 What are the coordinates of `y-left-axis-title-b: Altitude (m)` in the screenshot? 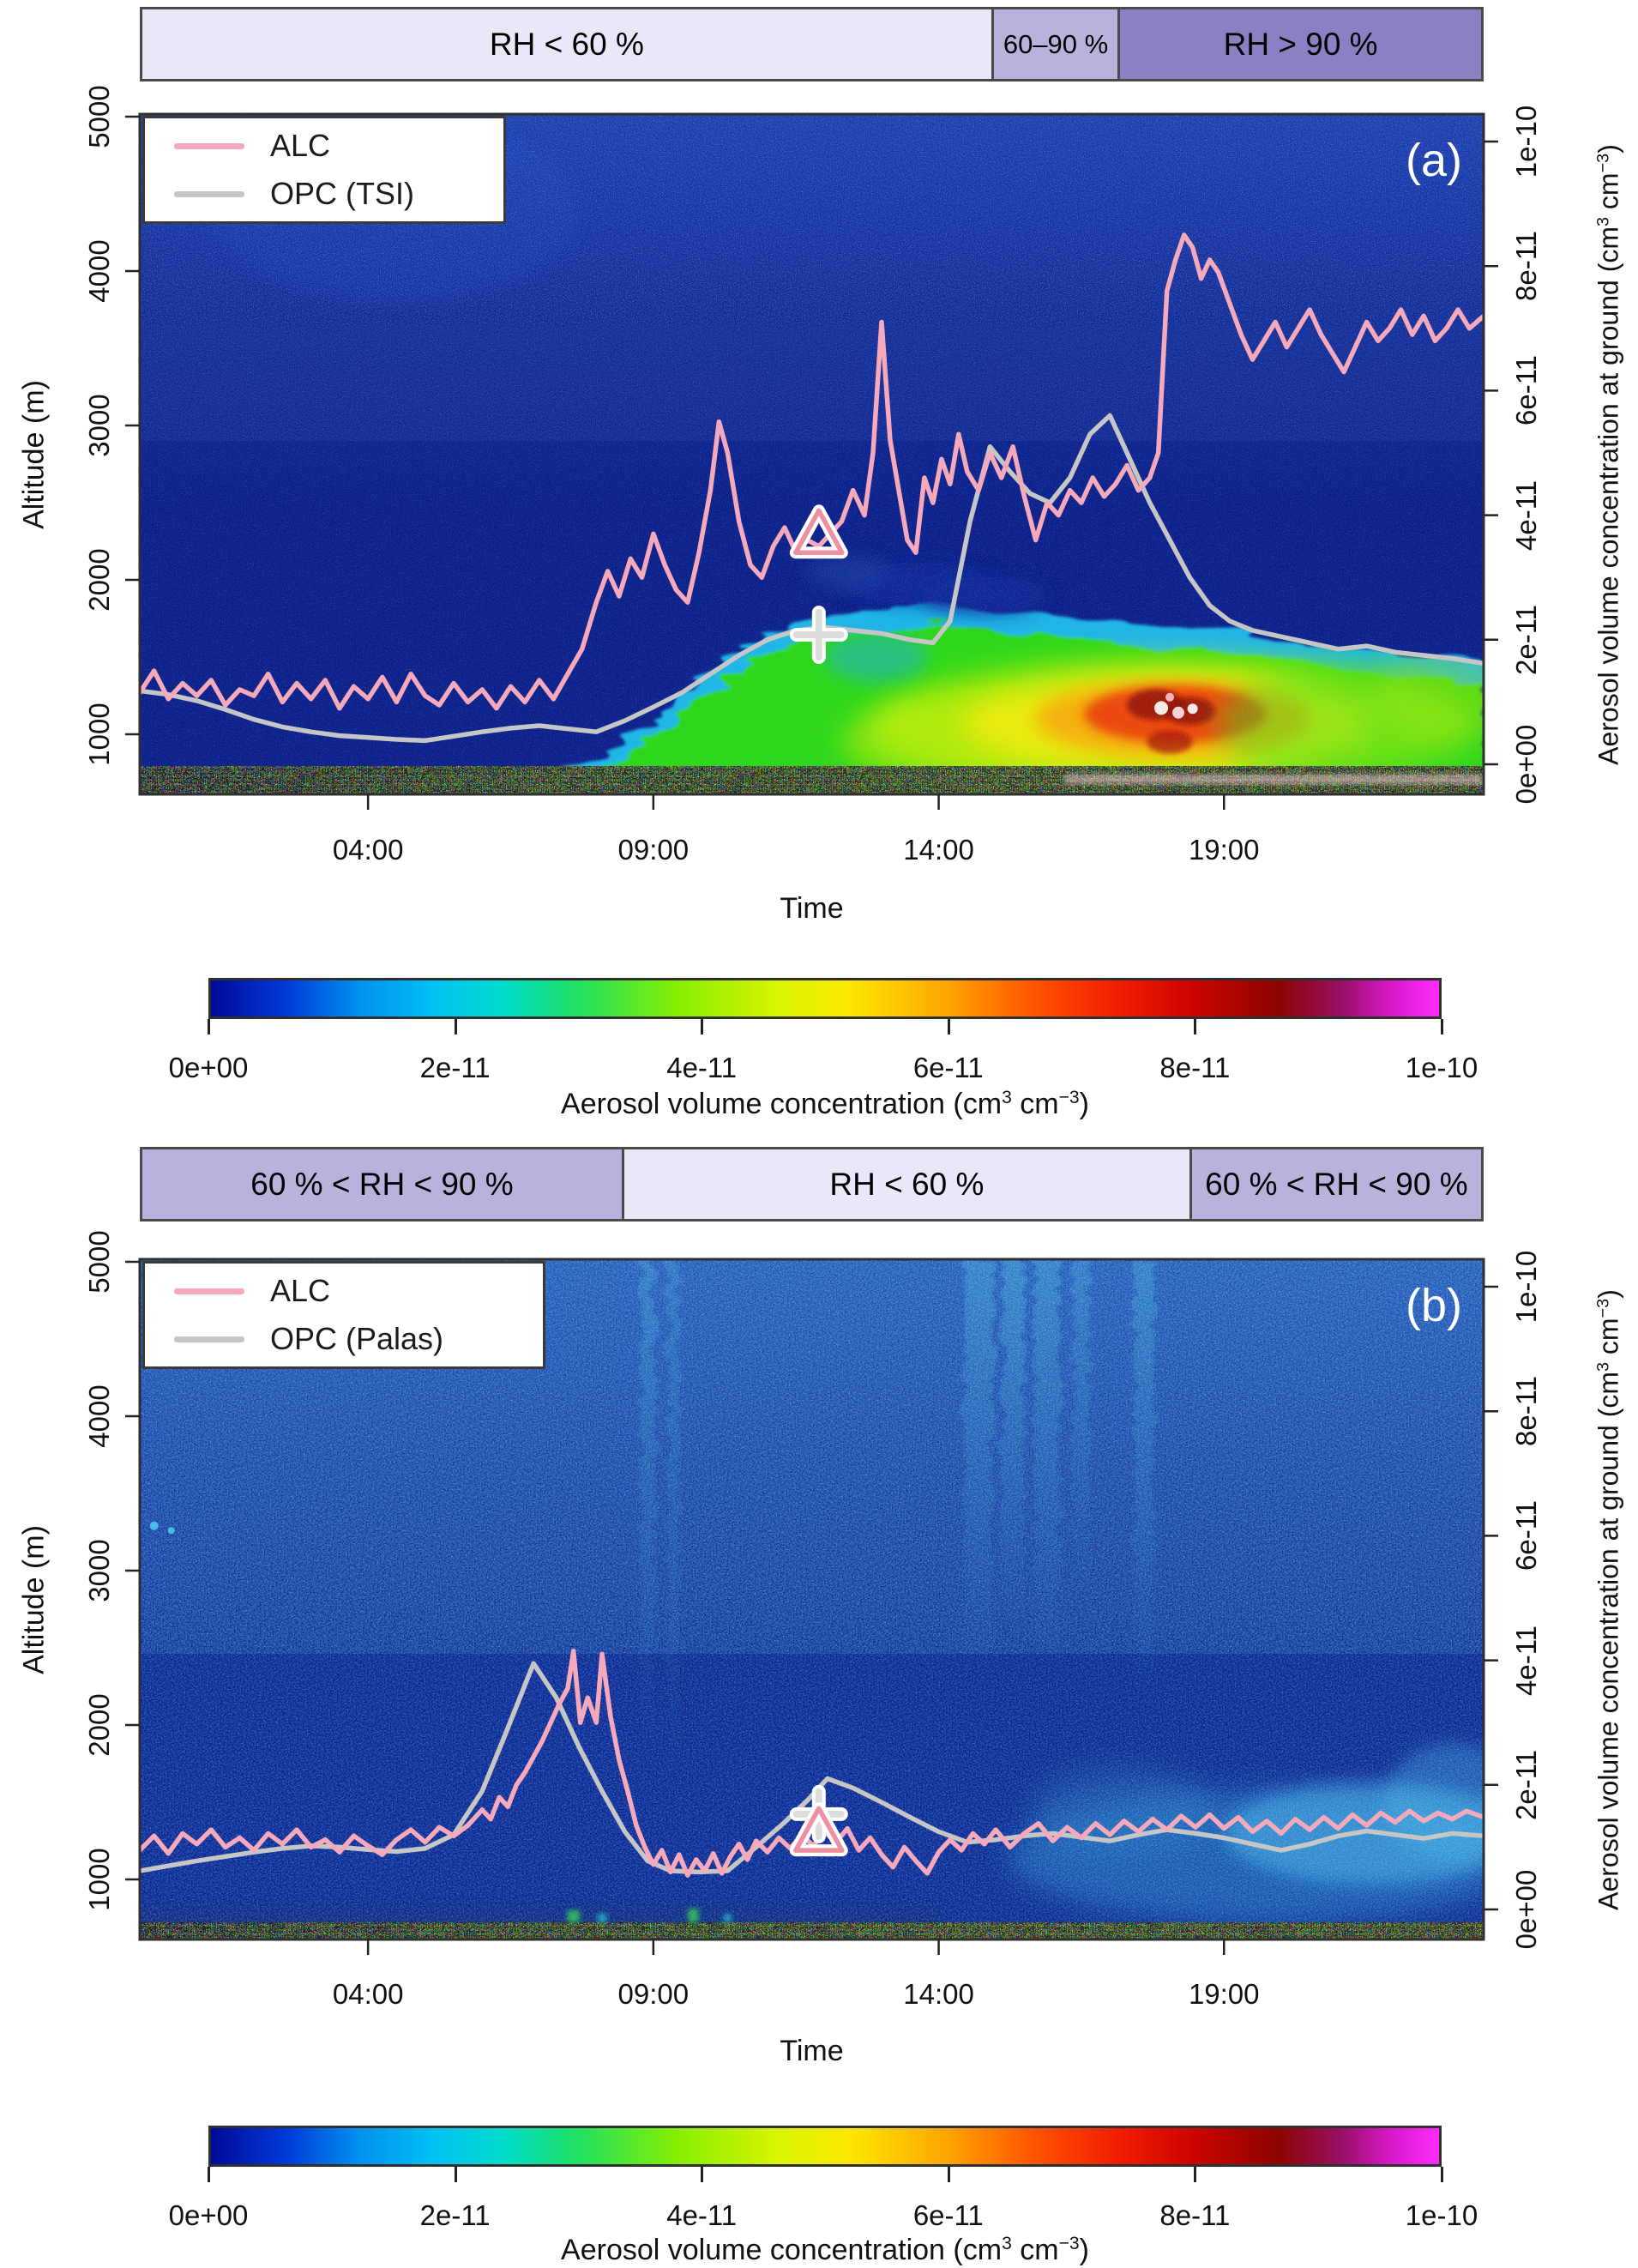 It's located at (34, 1599).